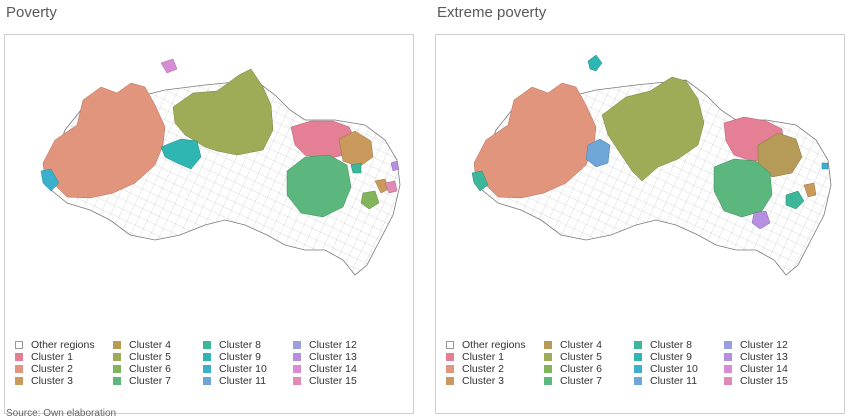 This screenshot has width=850, height=419. What do you see at coordinates (764, 381) in the screenshot?
I see `legend-label: Cluster 15` at bounding box center [764, 381].